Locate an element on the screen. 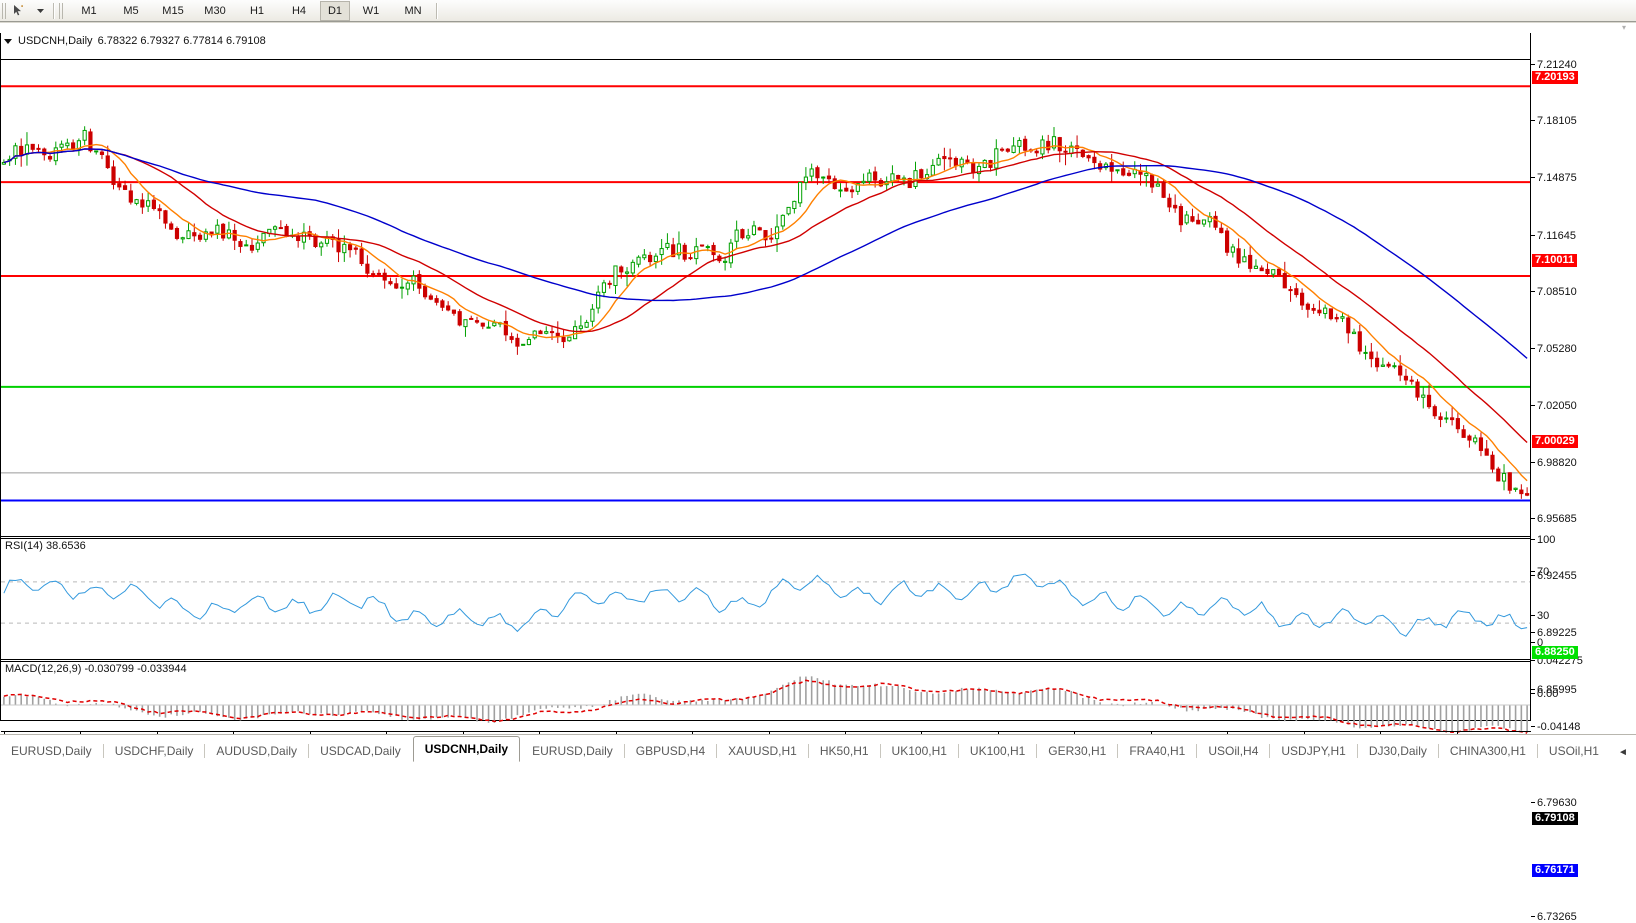  price-tick-708510: 7.08510 is located at coordinates (1554, 292).